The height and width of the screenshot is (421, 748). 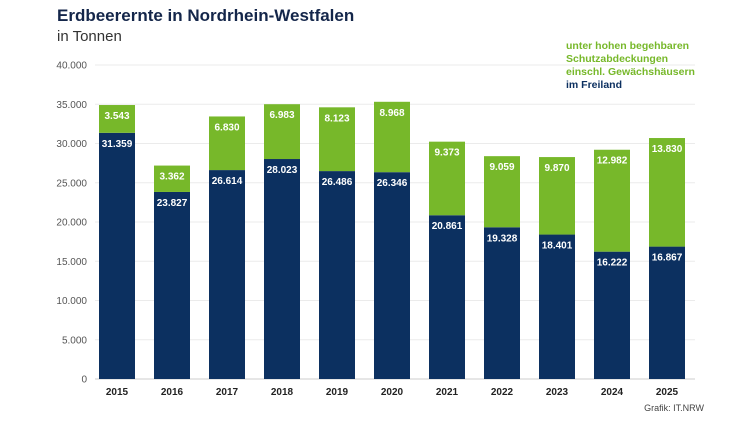 I want to click on data-label: 6.830, so click(x=226, y=127).